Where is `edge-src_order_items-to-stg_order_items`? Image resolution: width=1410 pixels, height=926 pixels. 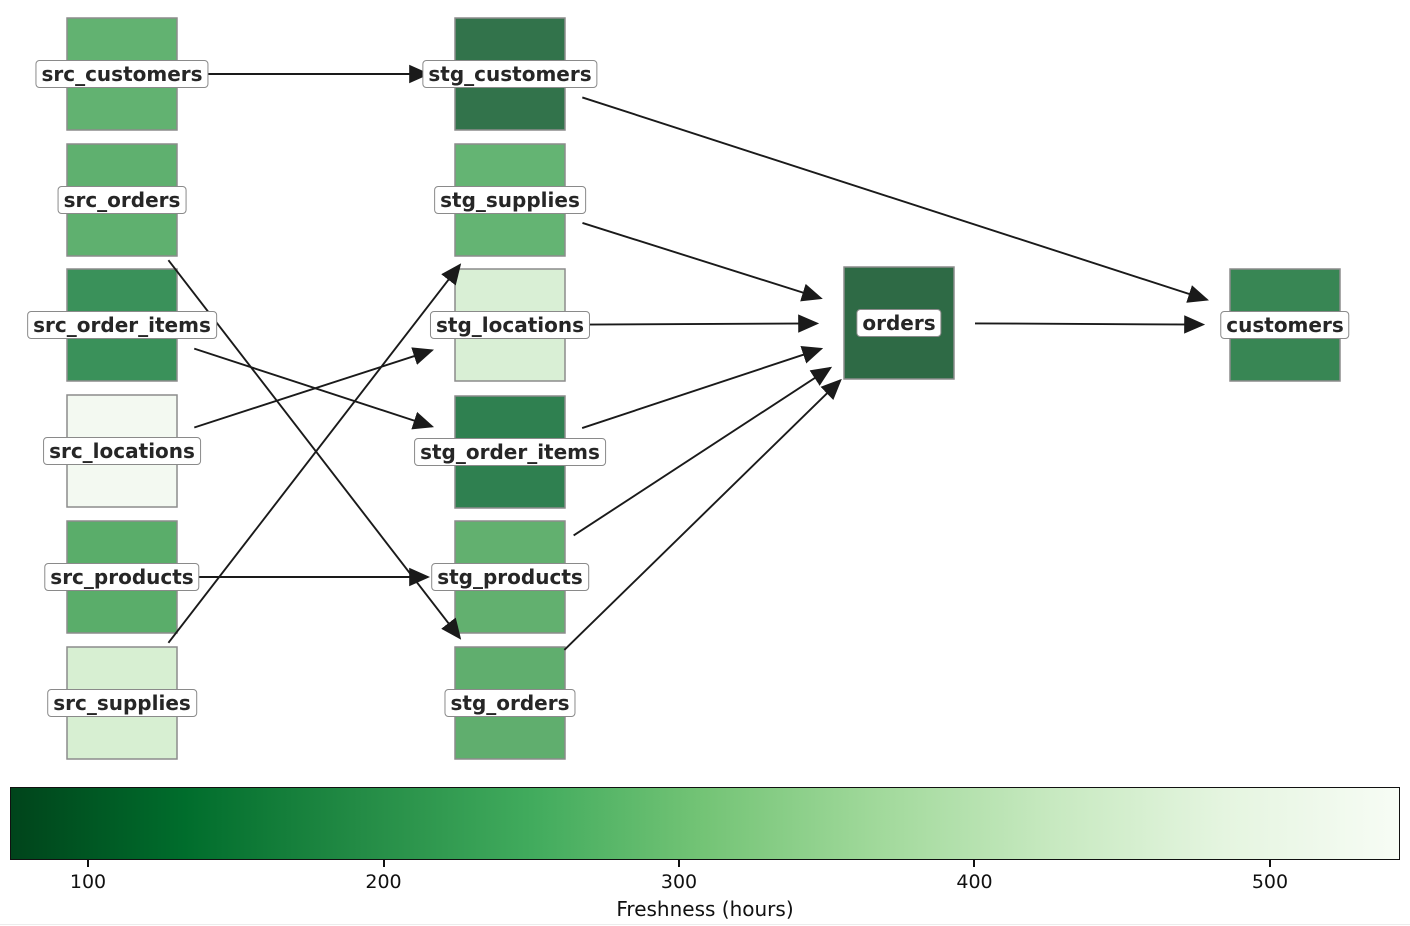
edge-src_order_items-to-stg_order_items is located at coordinates (314, 388).